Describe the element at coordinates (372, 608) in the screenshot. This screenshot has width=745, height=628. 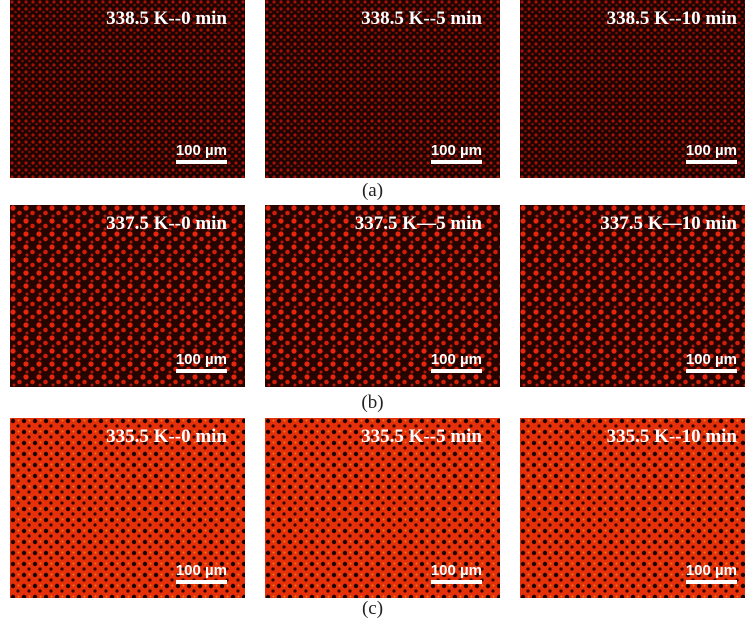
I see `panel-label: (c)` at that location.